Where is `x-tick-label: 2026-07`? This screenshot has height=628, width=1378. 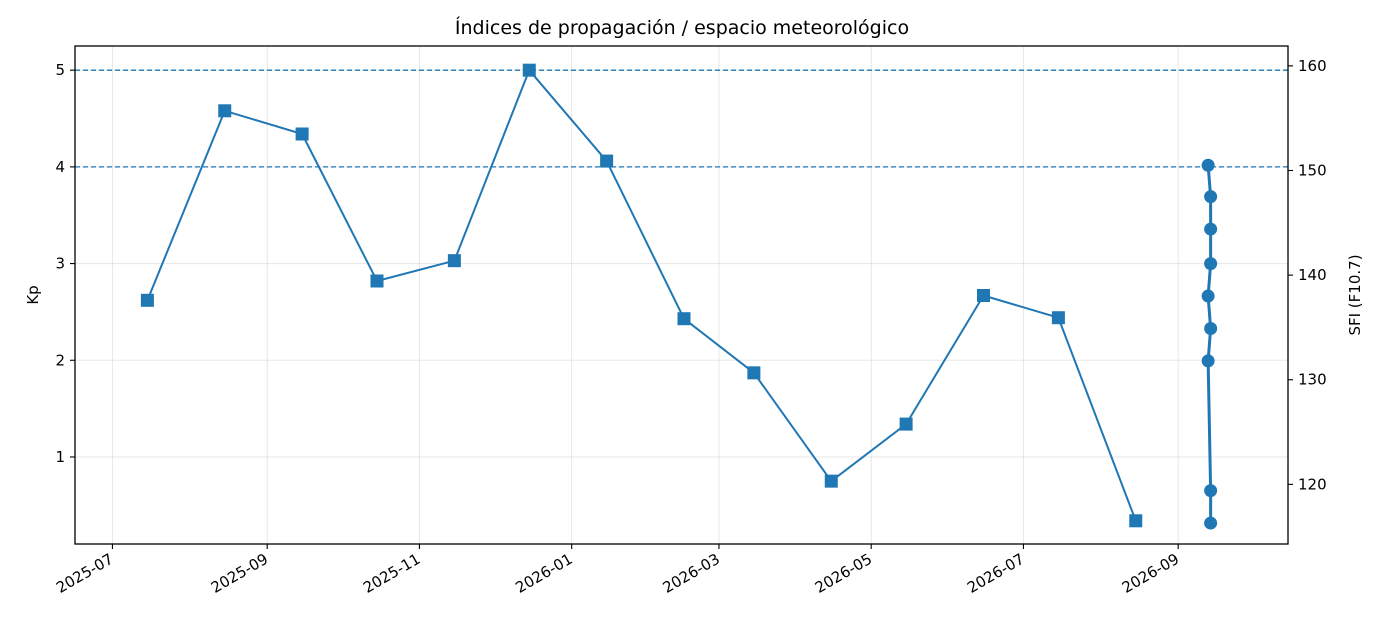 x-tick-label: 2026-07 is located at coordinates (995, 573).